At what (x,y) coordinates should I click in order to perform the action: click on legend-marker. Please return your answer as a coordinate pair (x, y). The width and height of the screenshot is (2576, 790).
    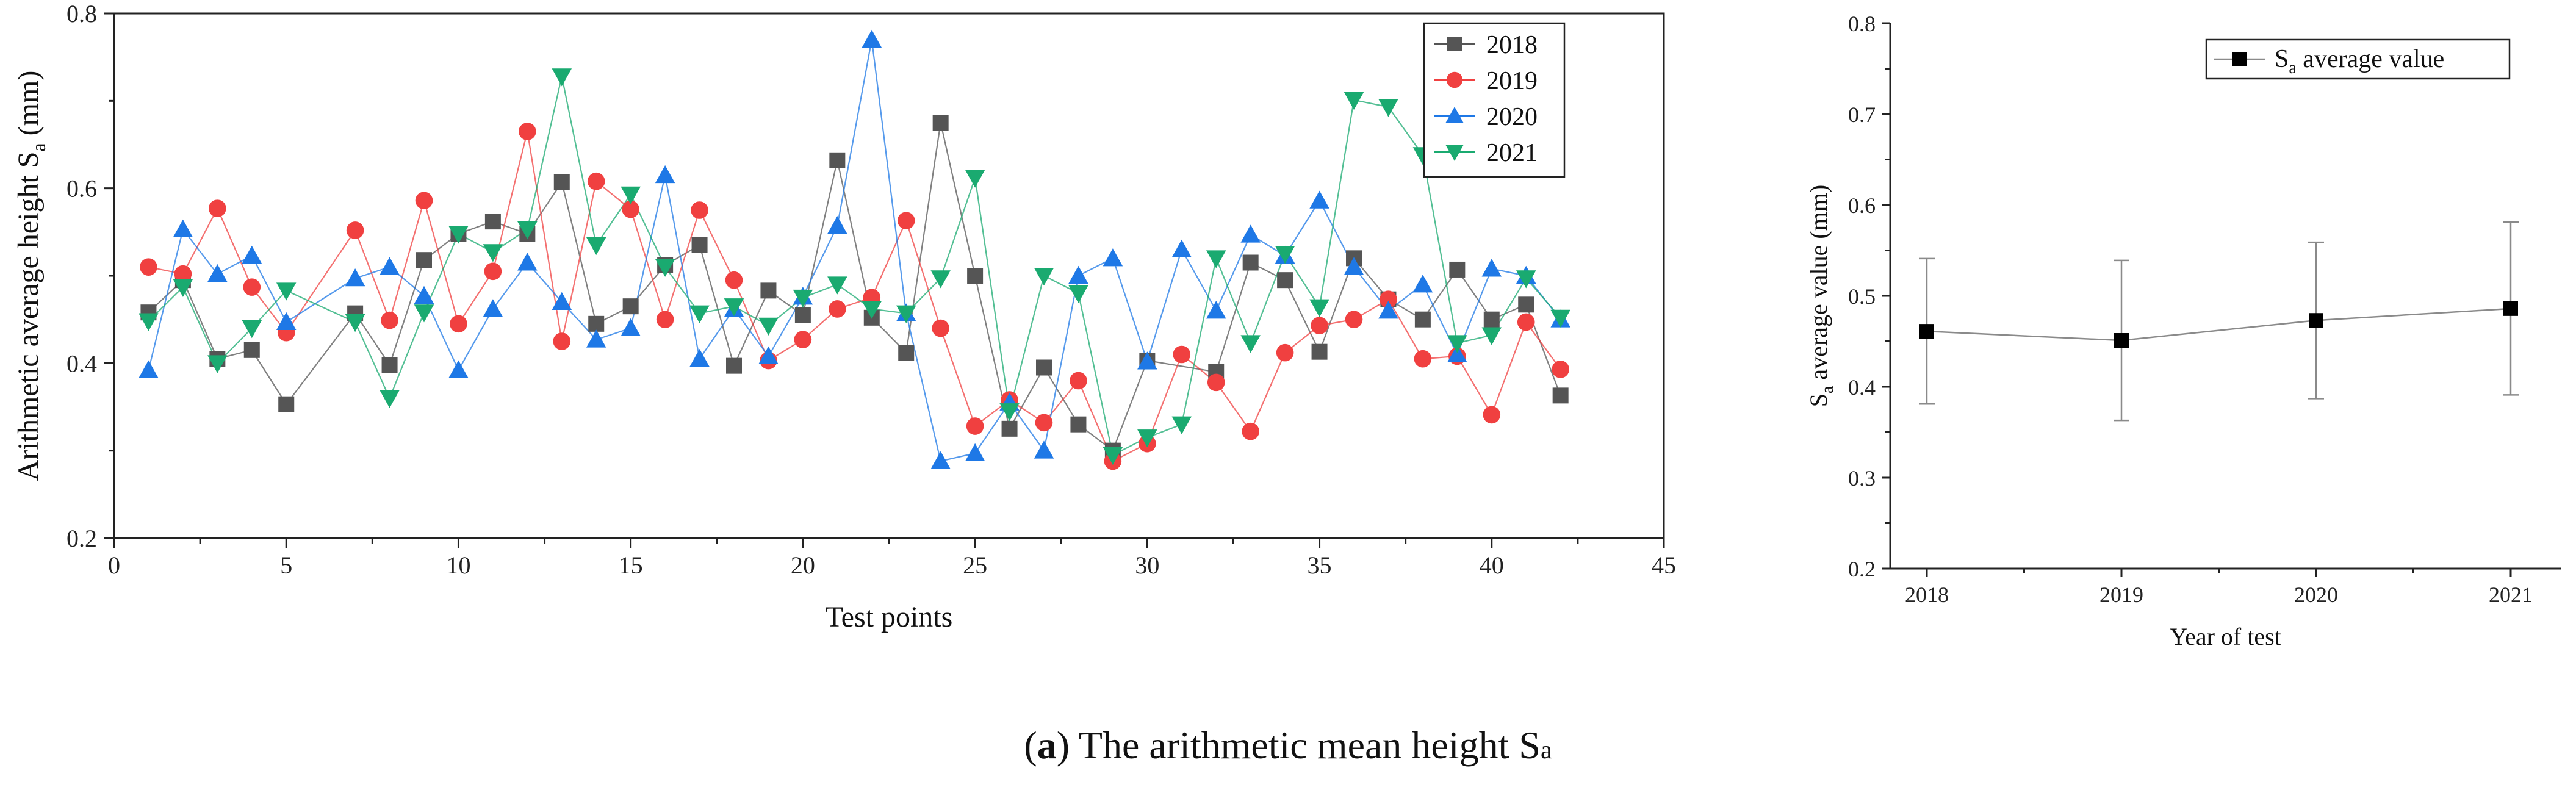
    Looking at the image, I should click on (2239, 59).